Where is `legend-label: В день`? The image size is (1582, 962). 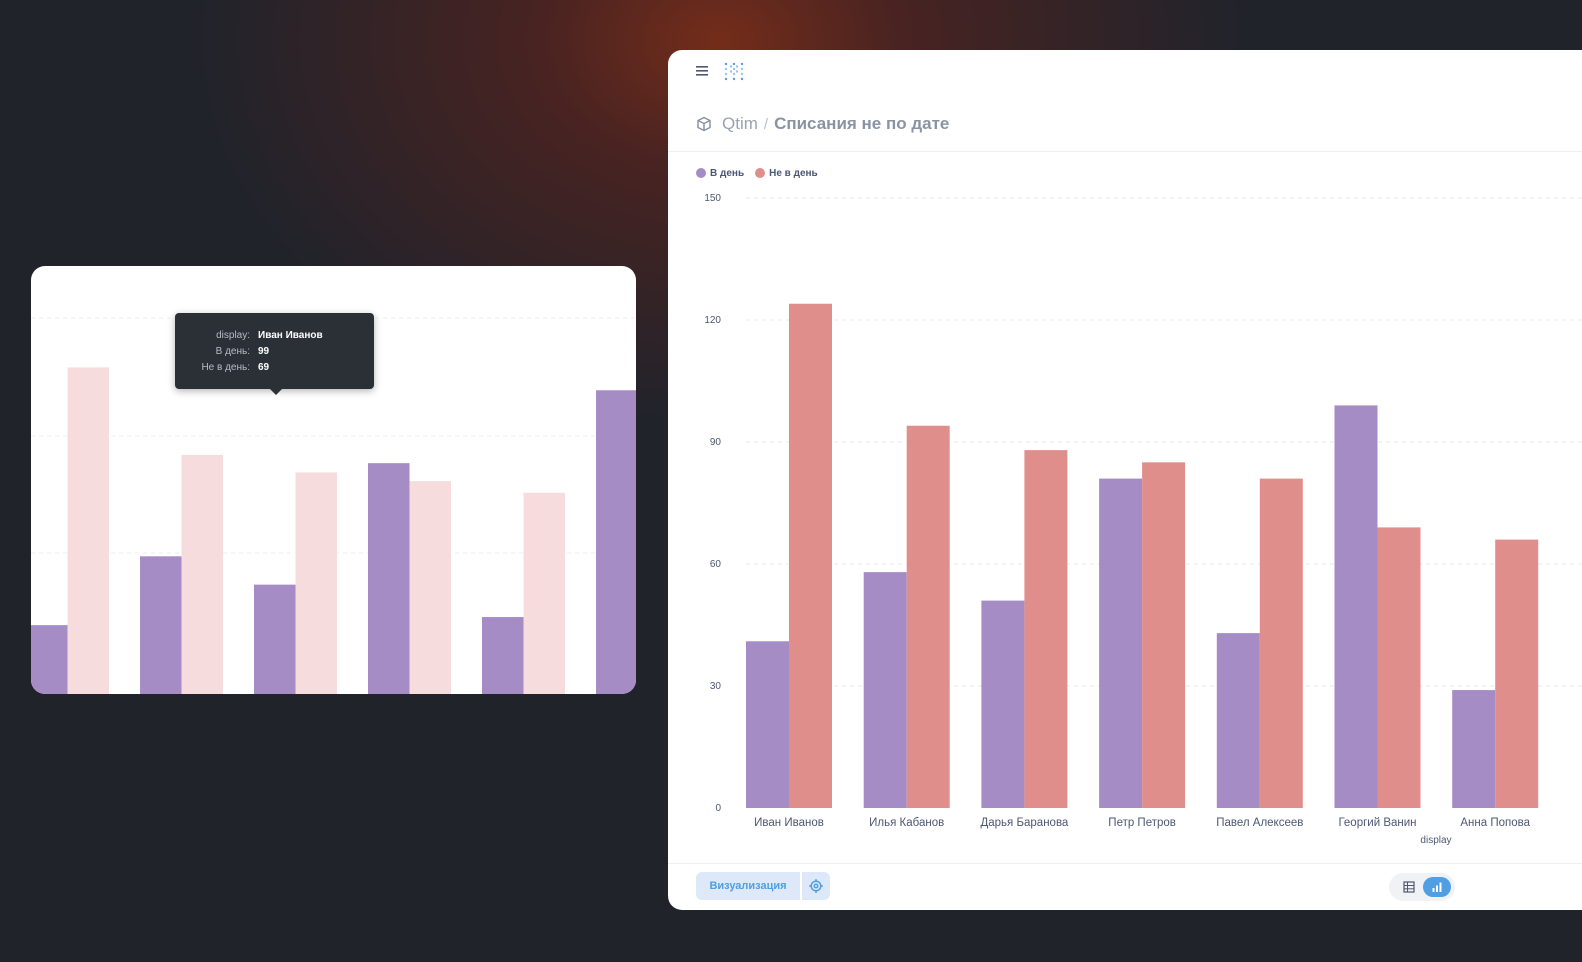 legend-label: В день is located at coordinates (727, 173).